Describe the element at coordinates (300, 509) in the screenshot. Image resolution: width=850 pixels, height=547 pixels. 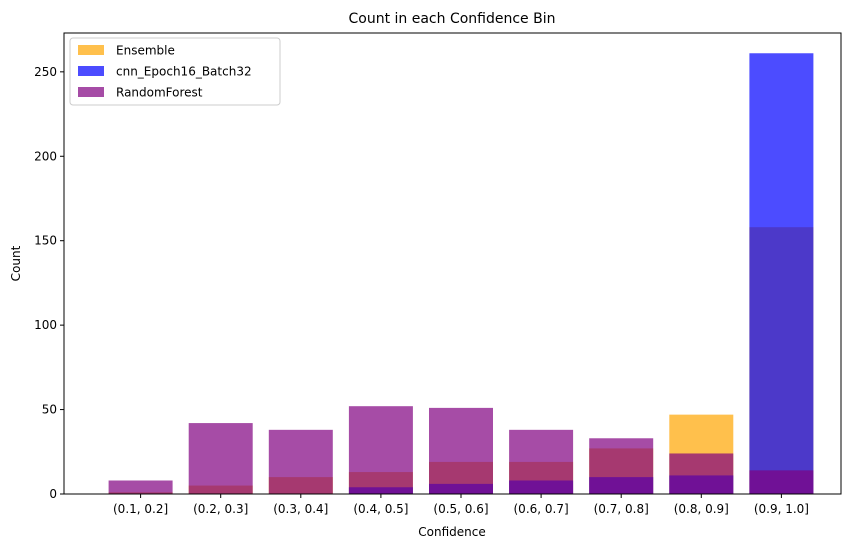
I see `x-tick-label: (0.3, 0.4]` at that location.